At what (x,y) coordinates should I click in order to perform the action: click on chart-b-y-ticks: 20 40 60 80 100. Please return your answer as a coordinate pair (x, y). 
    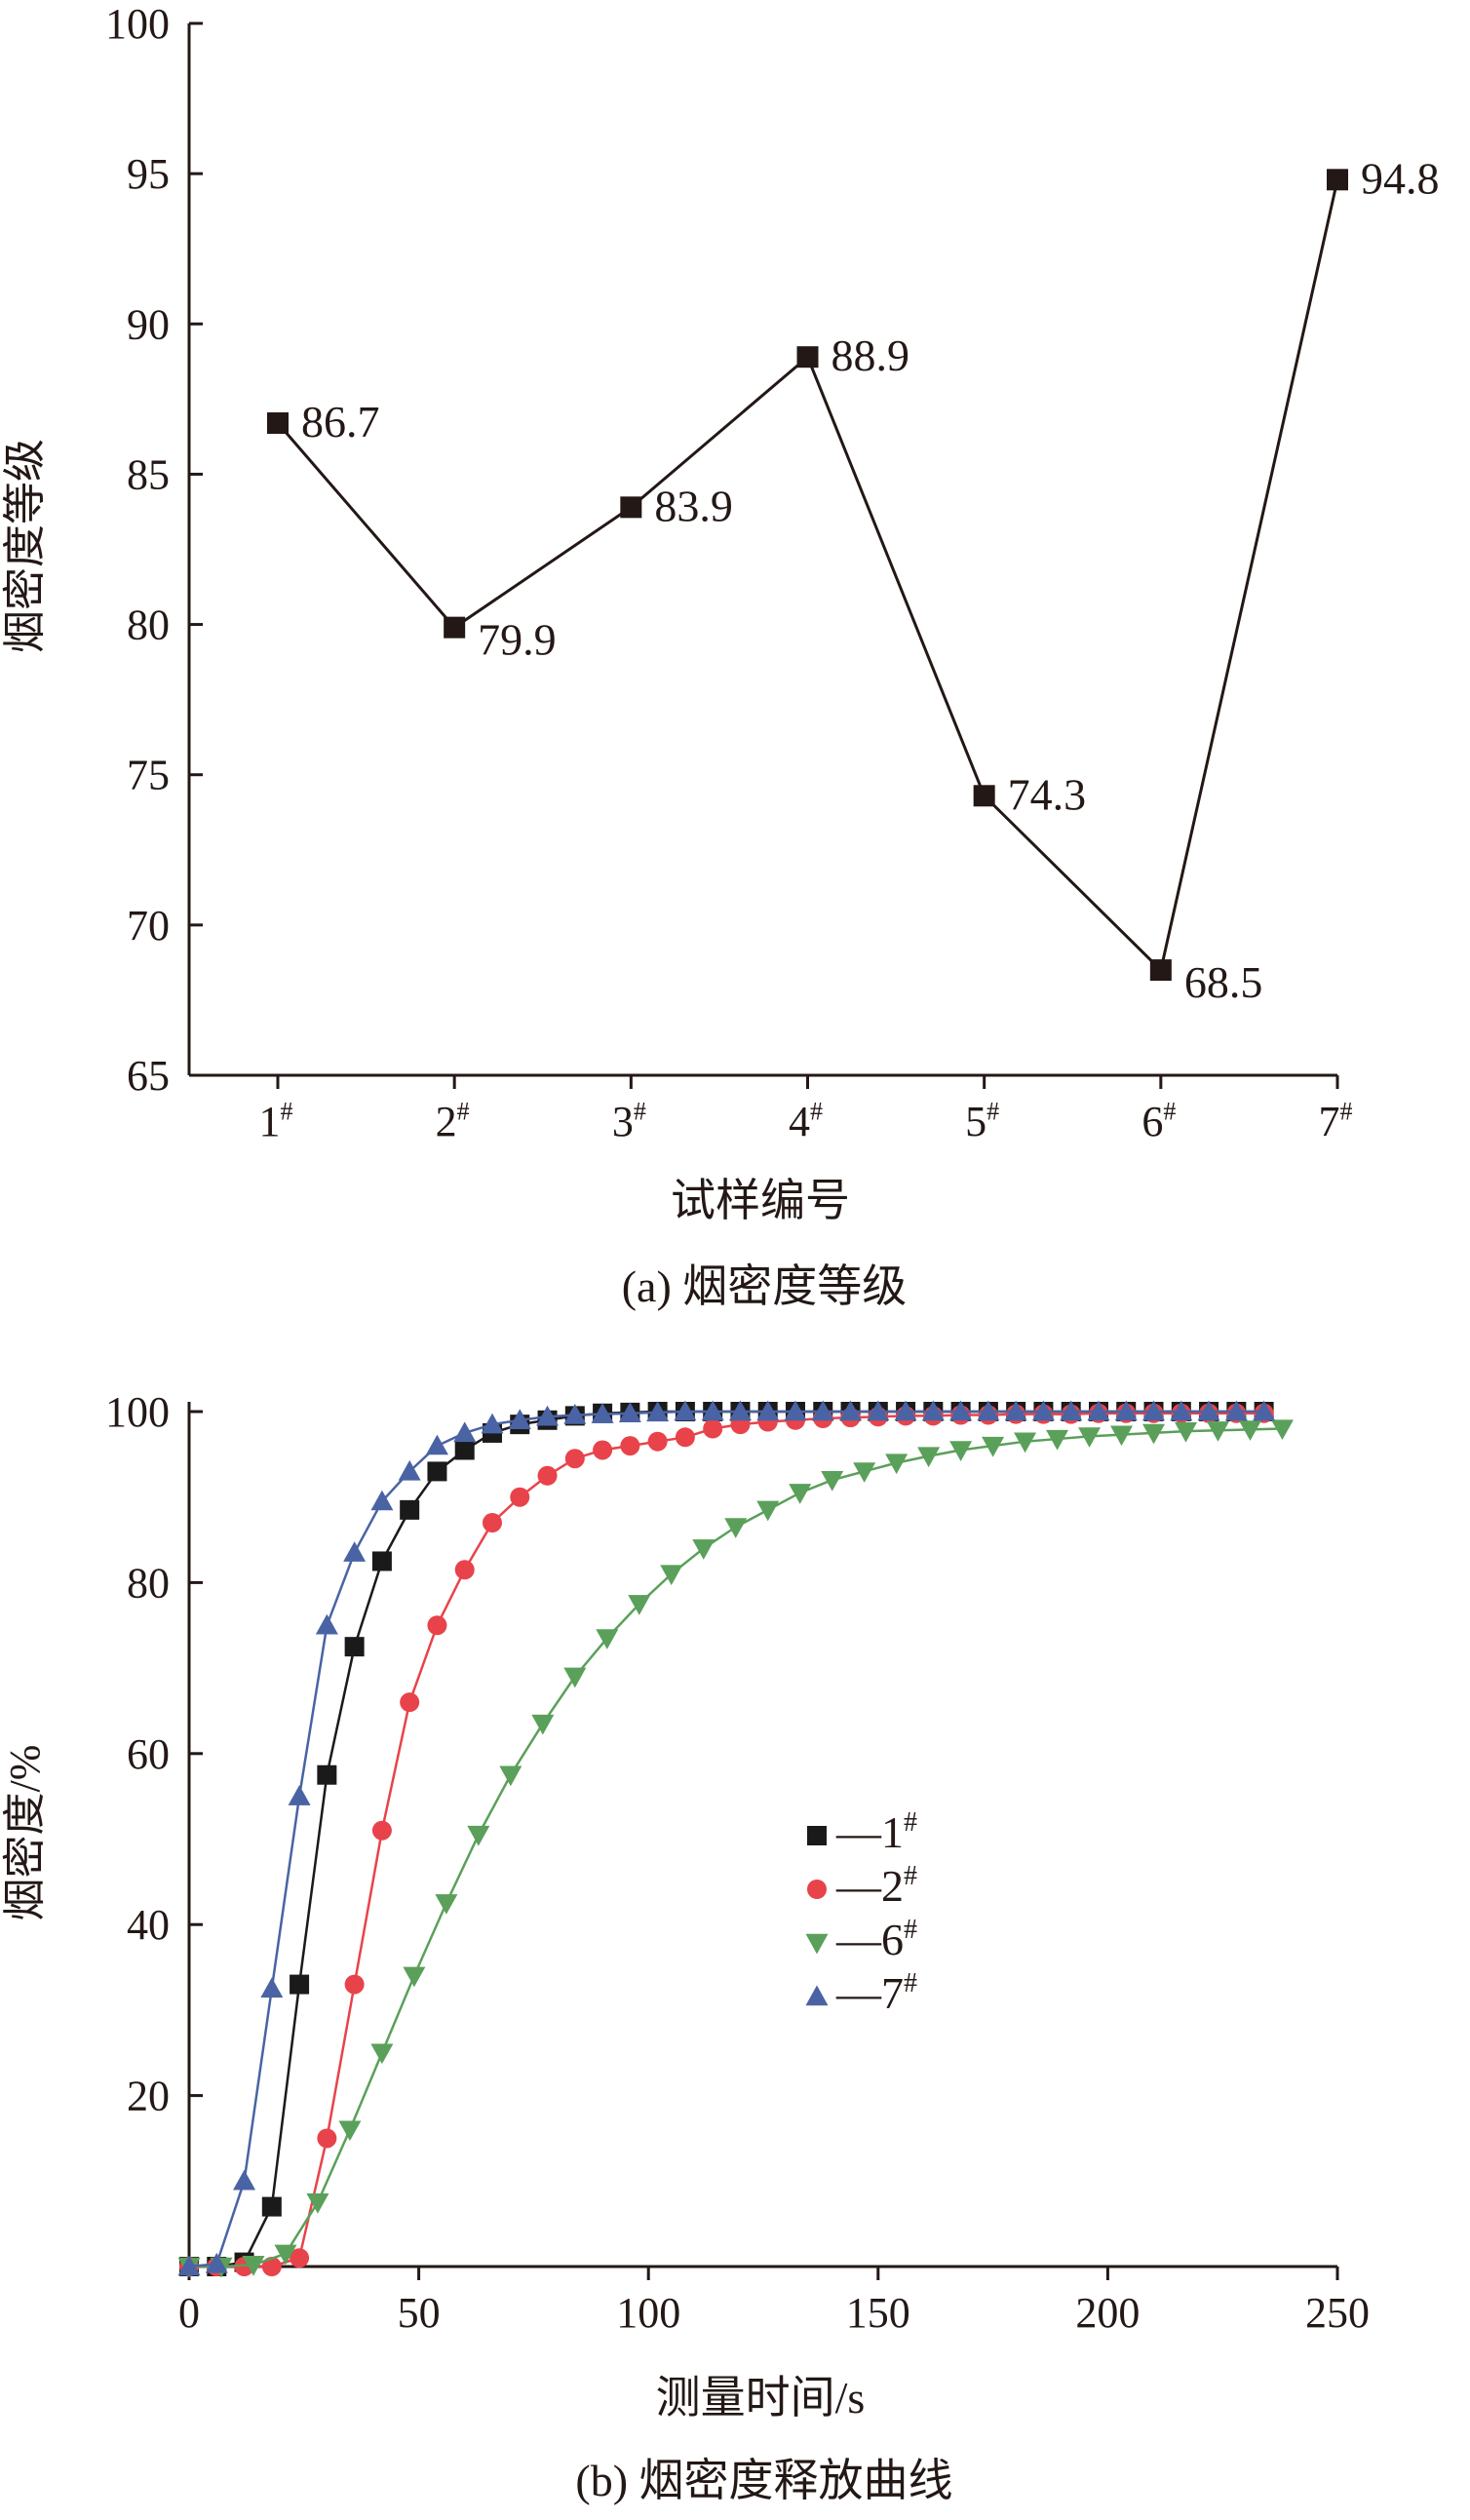
    Looking at the image, I should click on (154, 1754).